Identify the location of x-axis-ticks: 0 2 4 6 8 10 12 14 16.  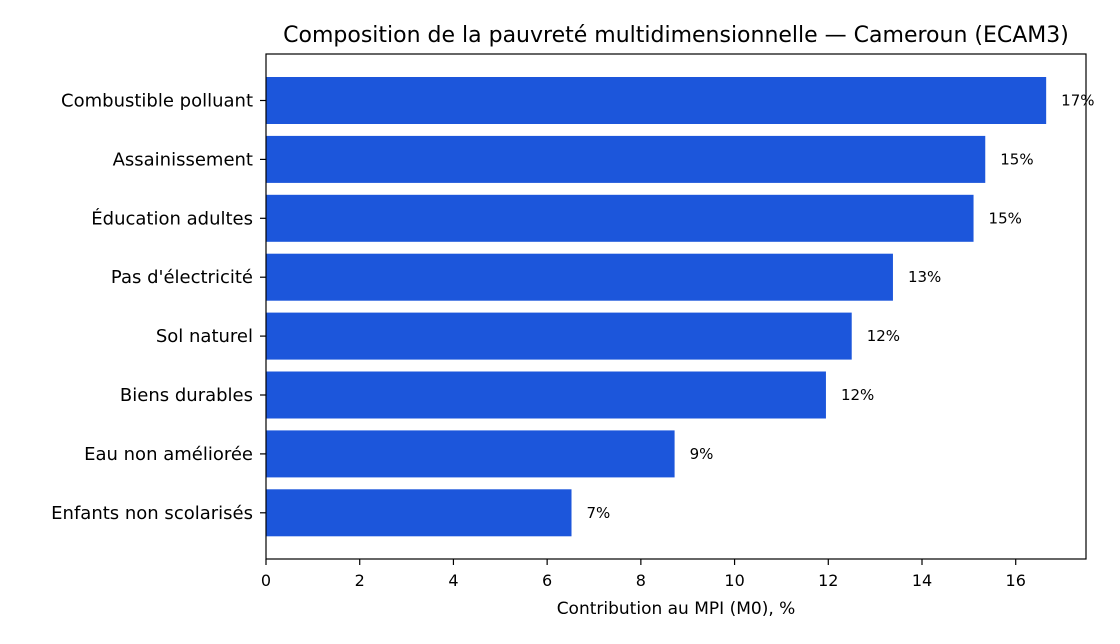
(643, 574).